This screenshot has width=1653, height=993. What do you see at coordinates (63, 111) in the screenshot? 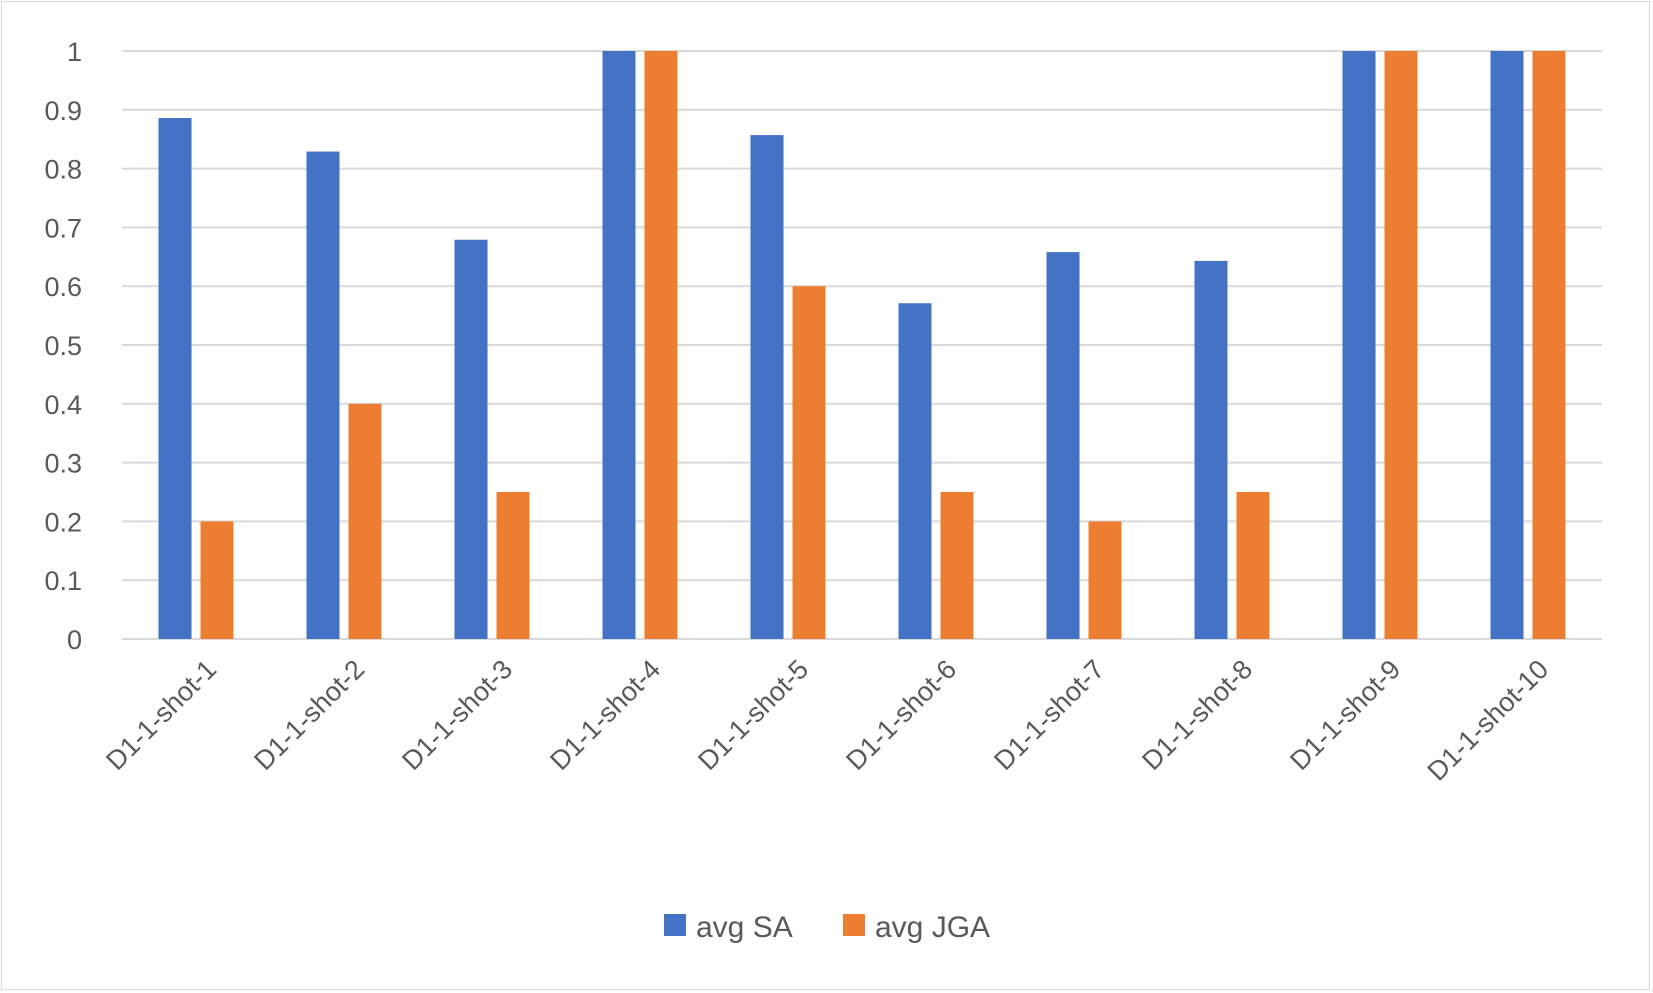
I see `y-tick-label: 0.9` at bounding box center [63, 111].